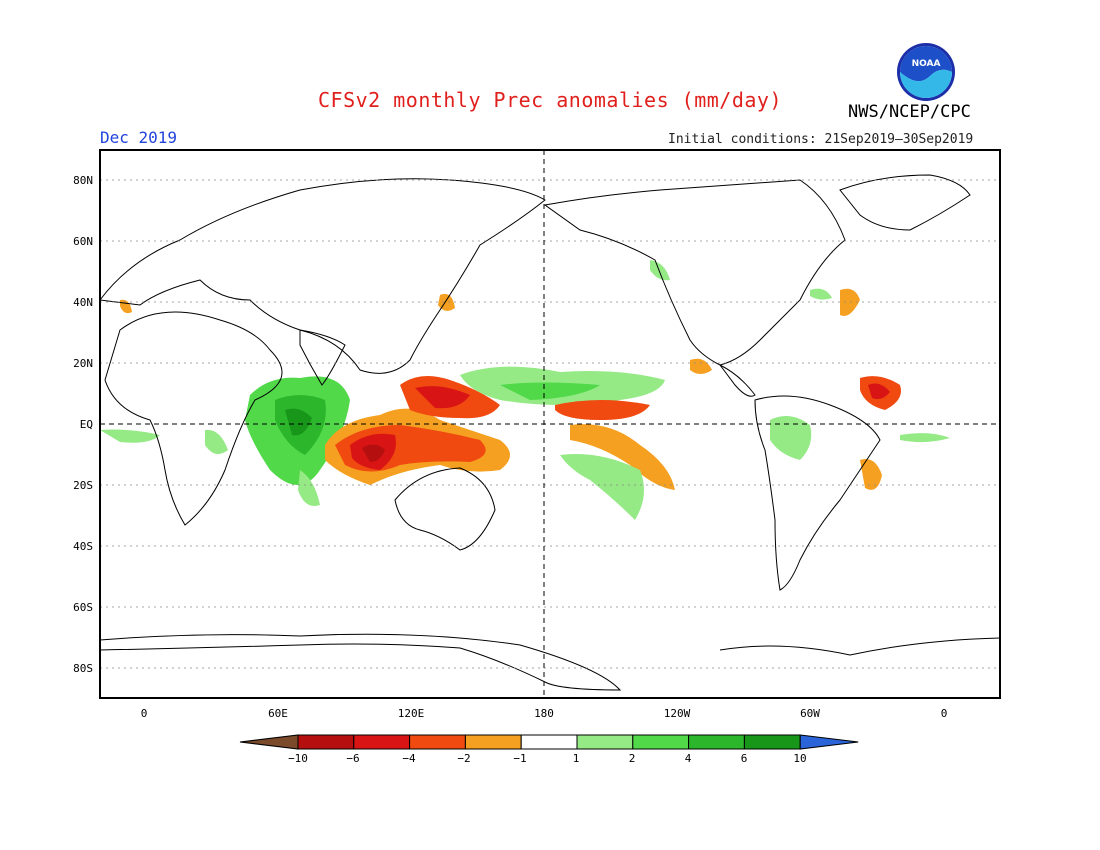 Image resolution: width=1100 pixels, height=850 pixels. Describe the element at coordinates (519, 758) in the screenshot. I see `colorbar-tick: −1` at that location.